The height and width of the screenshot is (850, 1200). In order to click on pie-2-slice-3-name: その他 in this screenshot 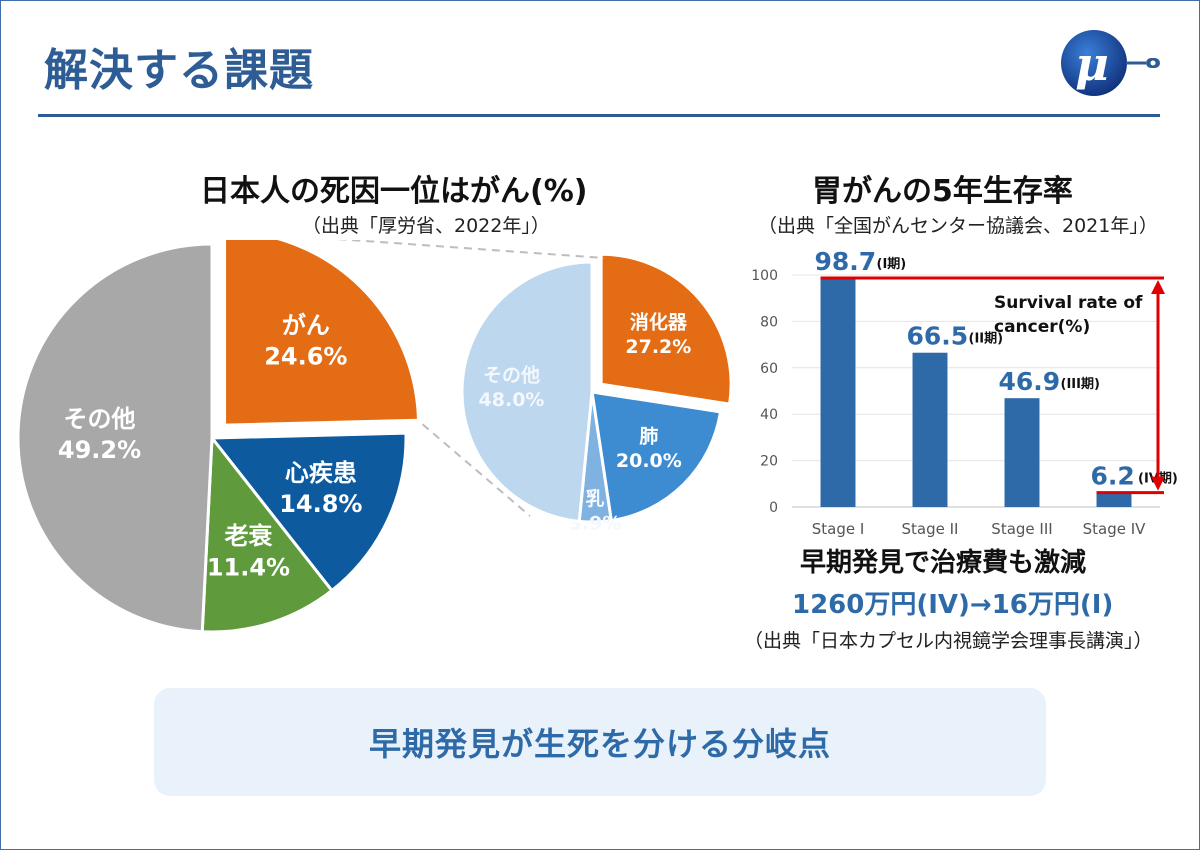, I will do `click(511, 374)`.